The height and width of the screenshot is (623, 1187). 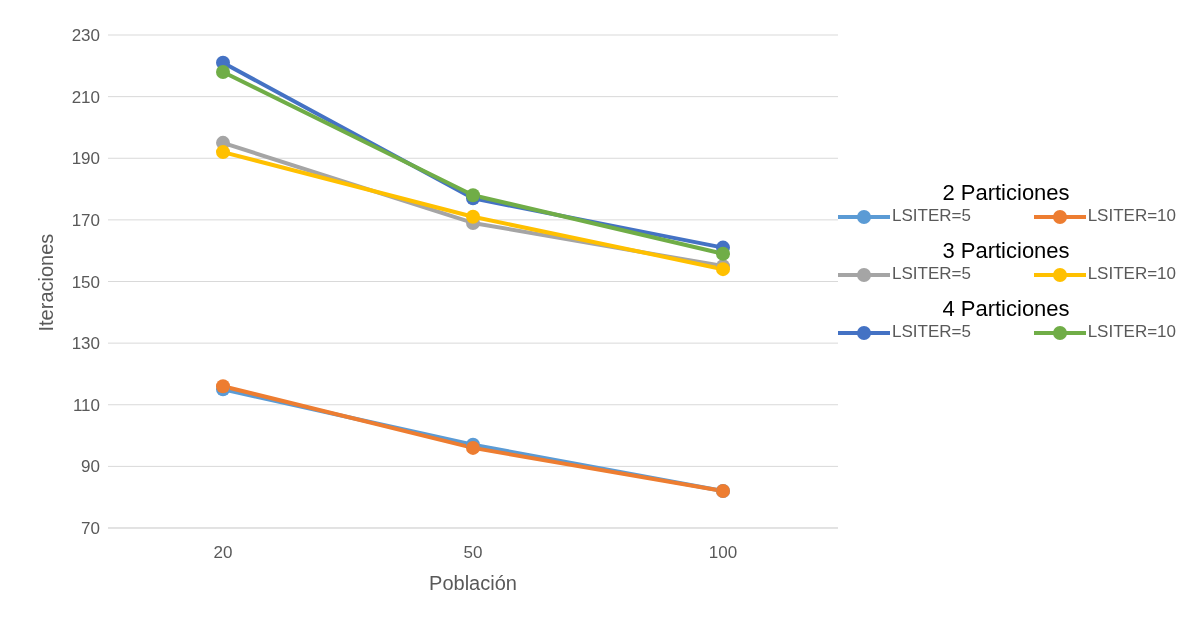 What do you see at coordinates (85, 159) in the screenshot?
I see `y-tick-label: 190` at bounding box center [85, 159].